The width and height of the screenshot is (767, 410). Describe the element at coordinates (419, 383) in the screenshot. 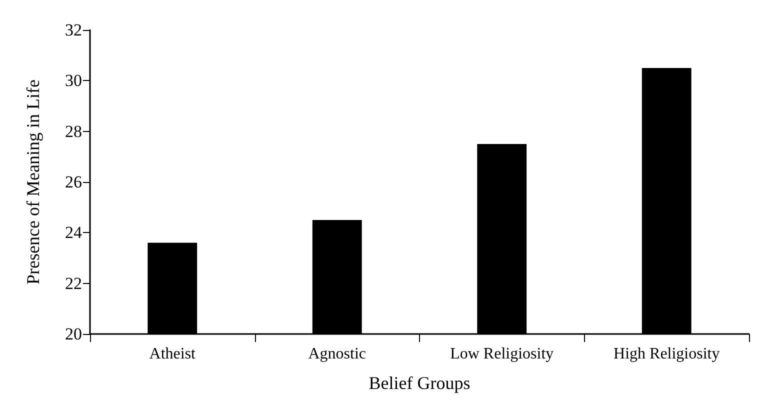

I see `x-axis-title: Belief Groups` at that location.